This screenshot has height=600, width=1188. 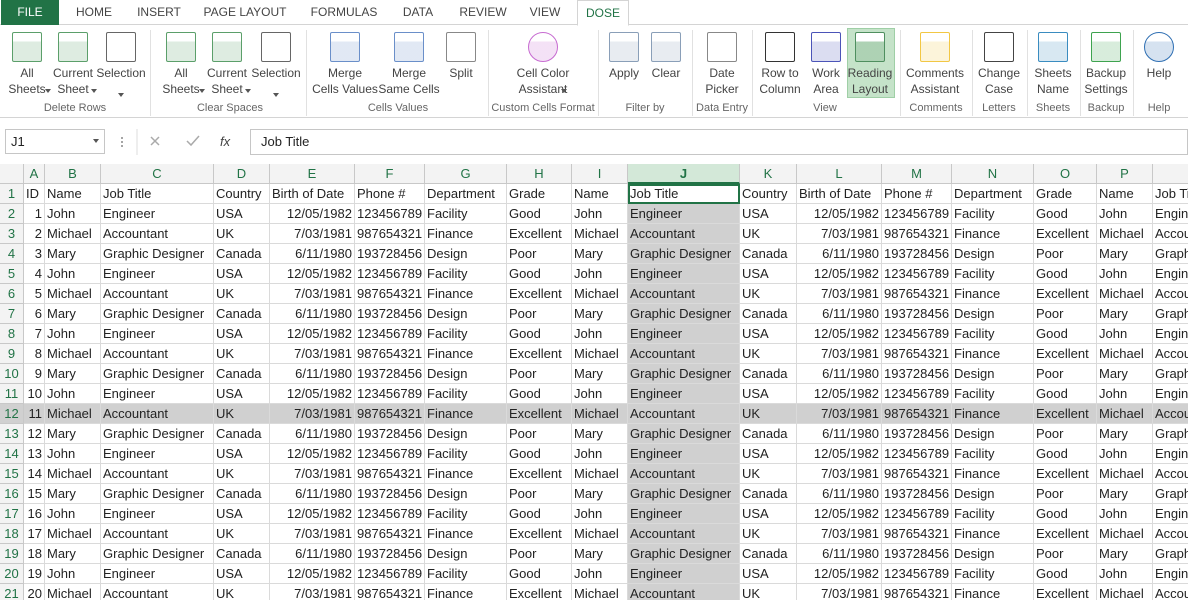 What do you see at coordinates (12, 414) in the screenshot?
I see `row-header: 12` at bounding box center [12, 414].